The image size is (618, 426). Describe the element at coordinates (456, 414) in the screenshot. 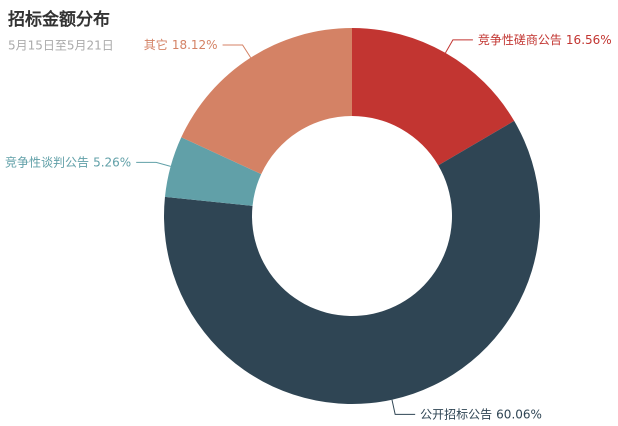

I see `slice-name: 公开招标公告` at that location.